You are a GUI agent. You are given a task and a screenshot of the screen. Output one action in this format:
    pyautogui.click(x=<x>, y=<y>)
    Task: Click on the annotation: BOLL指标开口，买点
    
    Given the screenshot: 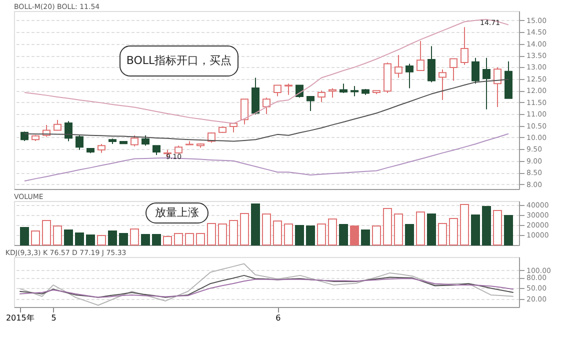 What is the action you would take?
    pyautogui.click(x=179, y=60)
    